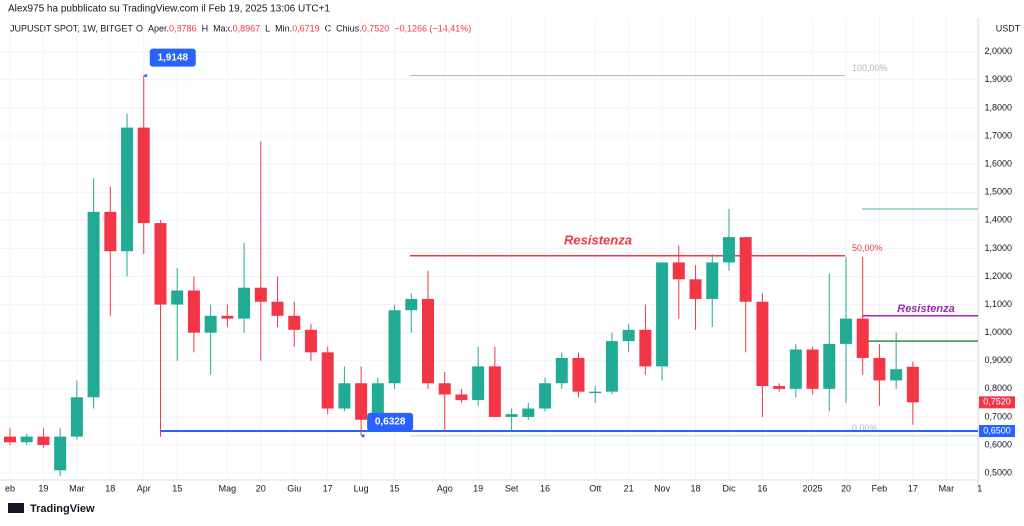 The width and height of the screenshot is (1024, 526). What do you see at coordinates (139, 28) in the screenshot?
I see `ohlc-field: O` at bounding box center [139, 28].